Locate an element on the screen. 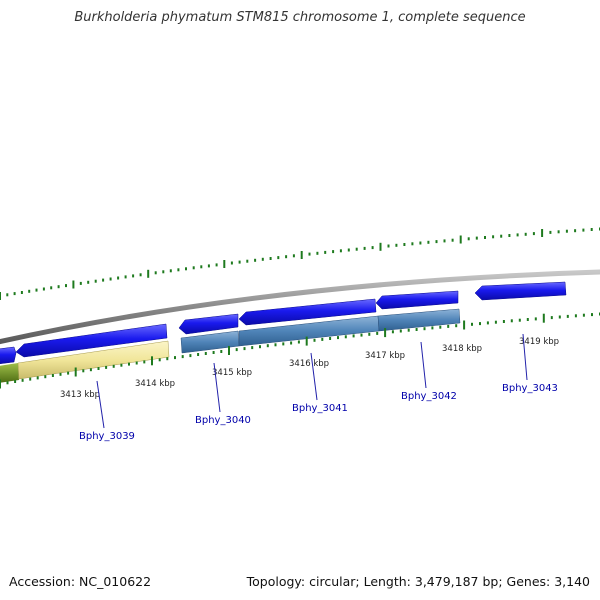  inner-tick-ruler is located at coordinates (300, 350).